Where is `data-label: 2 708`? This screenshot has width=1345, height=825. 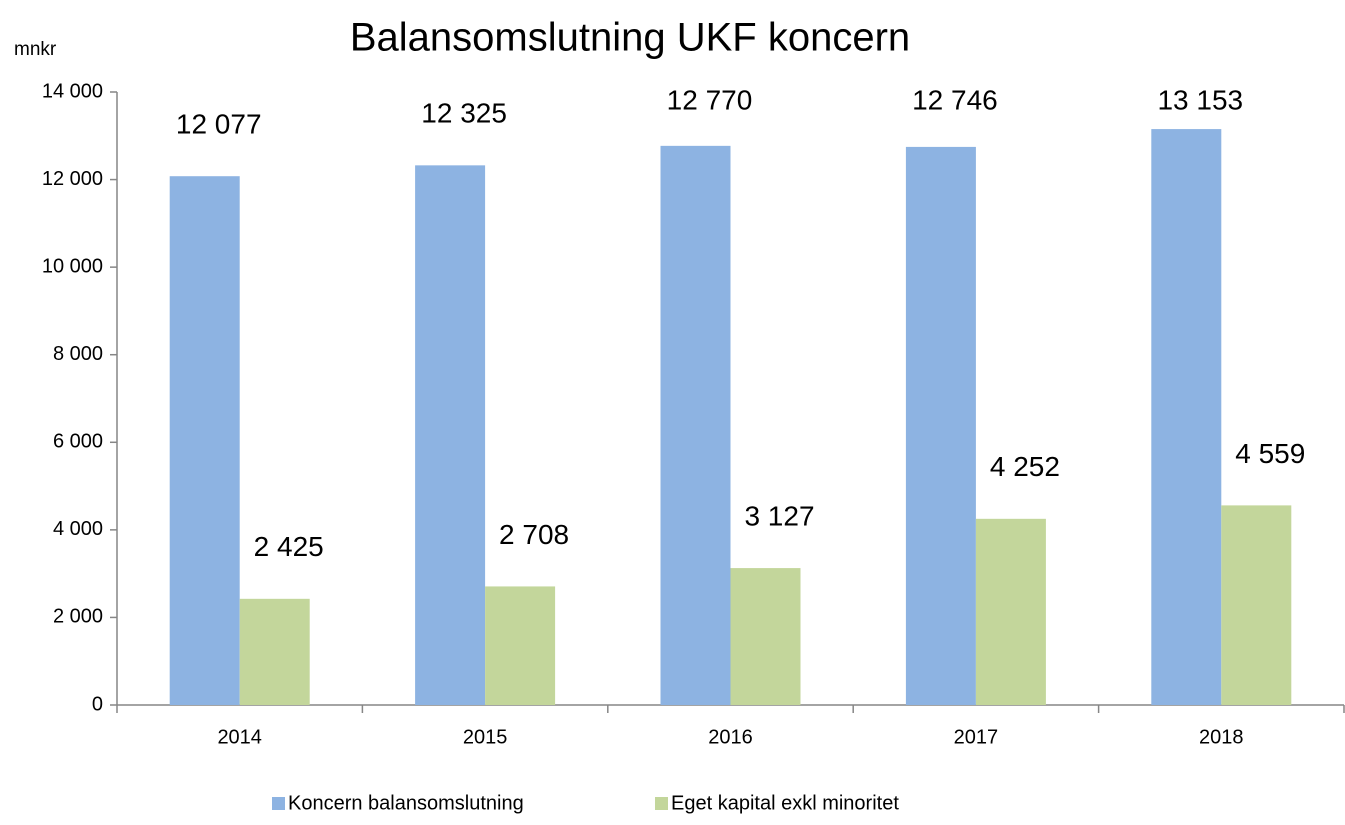 data-label: 2 708 is located at coordinates (534, 534).